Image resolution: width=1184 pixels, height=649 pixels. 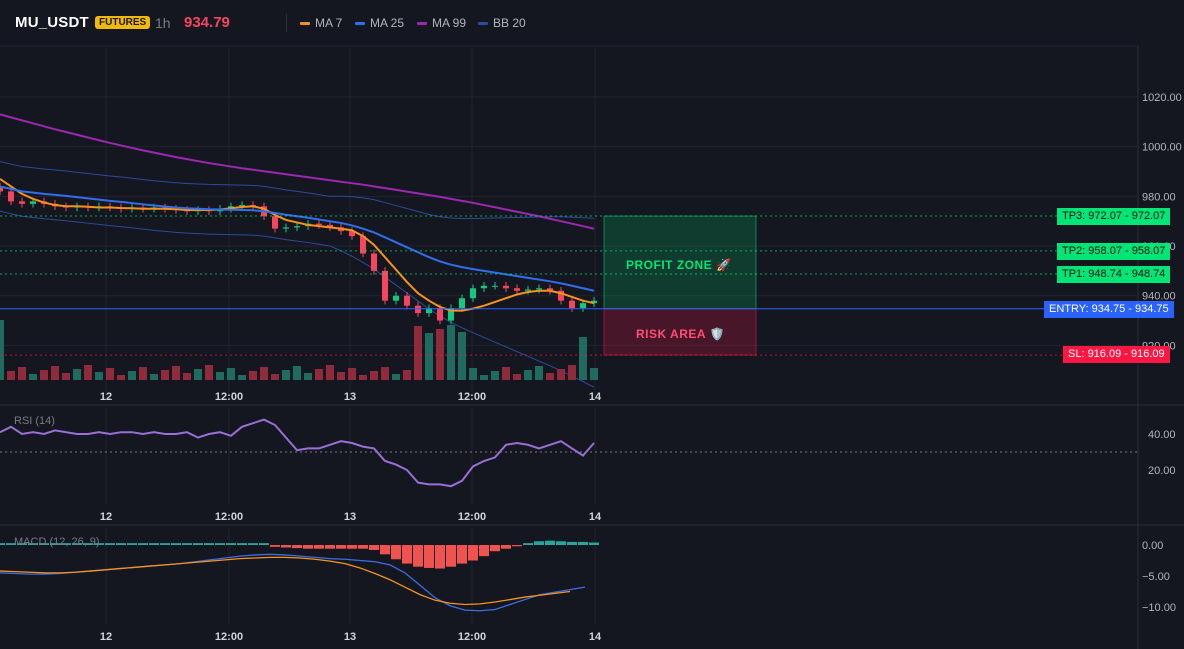 I want to click on rsi-line, so click(x=297, y=453).